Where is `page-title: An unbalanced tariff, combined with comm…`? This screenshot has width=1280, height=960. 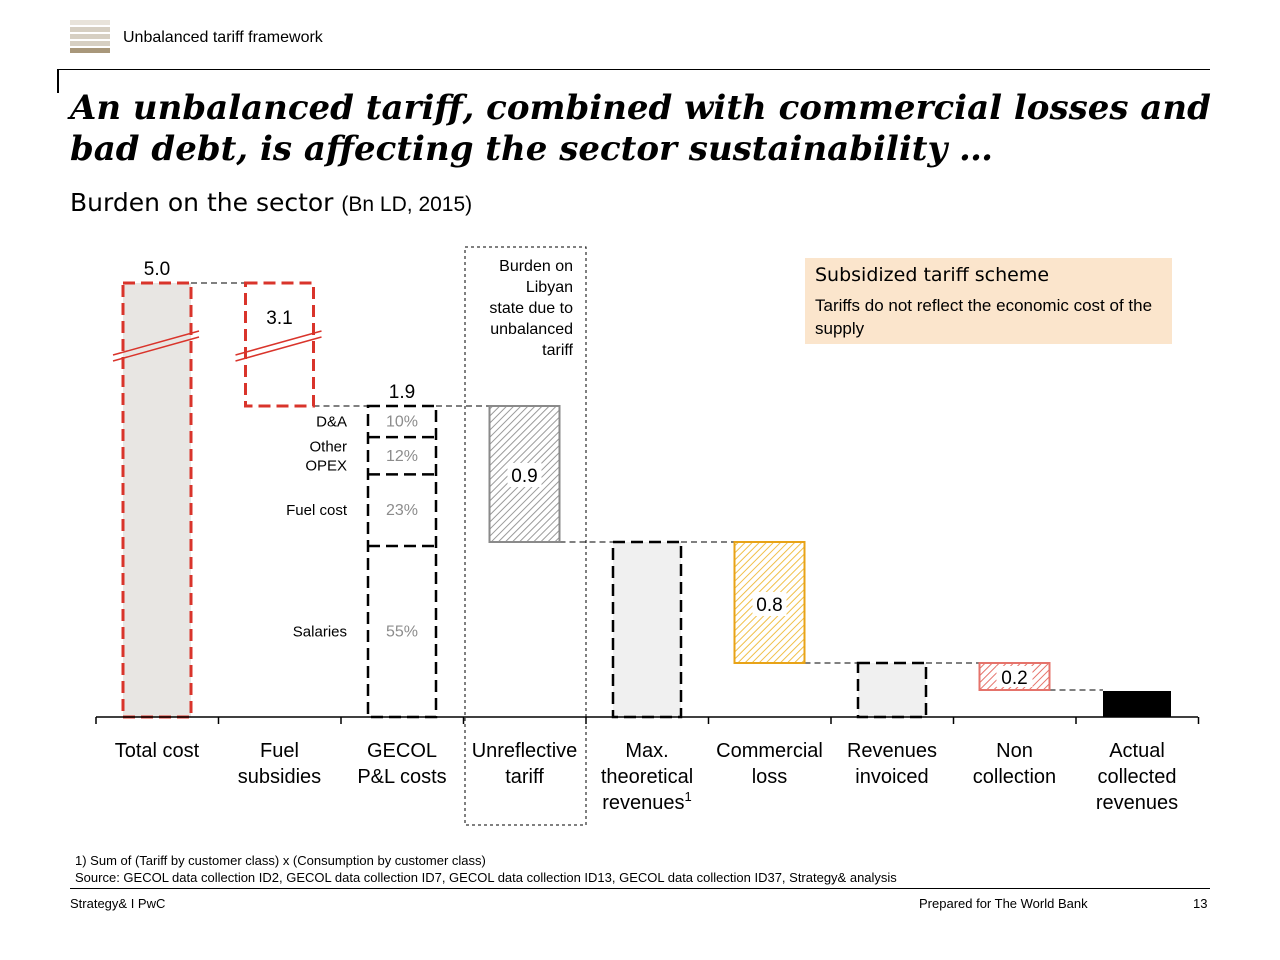 page-title: An unbalanced tariff, combined with comm… is located at coordinates (640, 128).